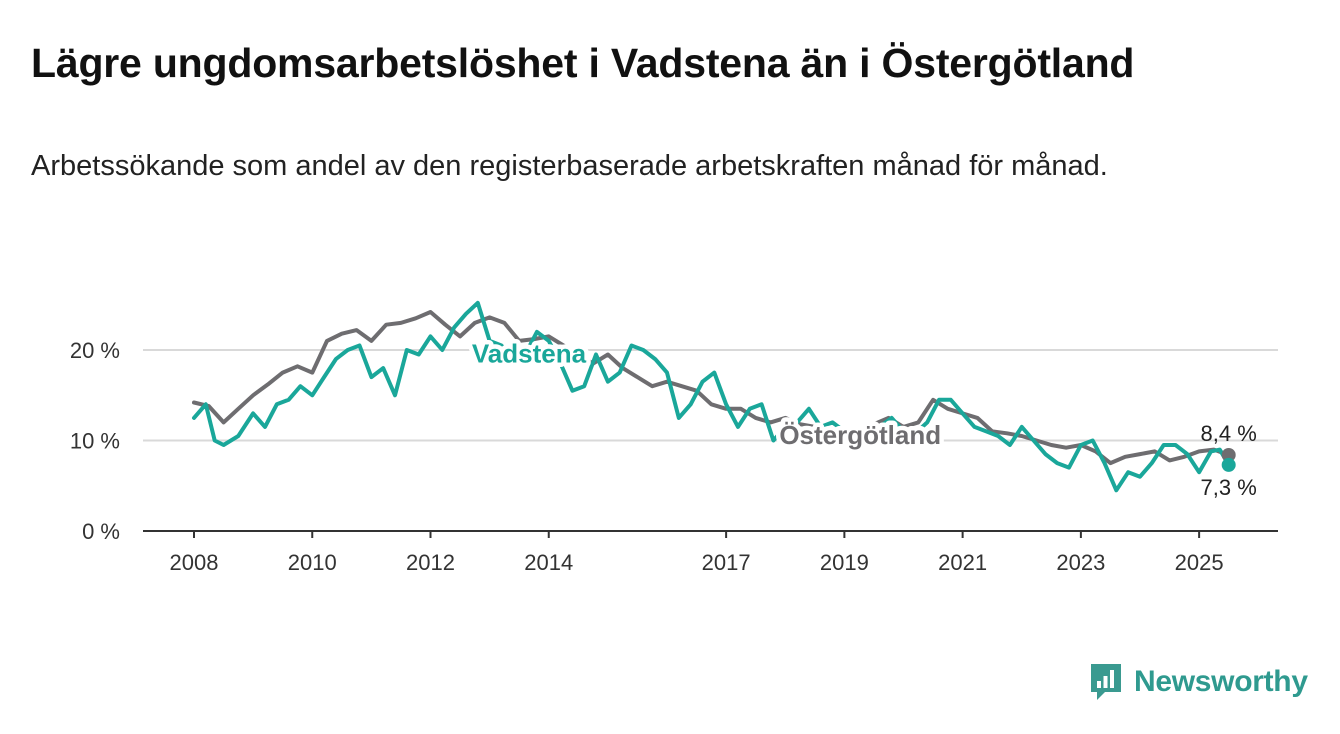  What do you see at coordinates (1228, 454) in the screenshot?
I see `series-end-point-ostergotland` at bounding box center [1228, 454].